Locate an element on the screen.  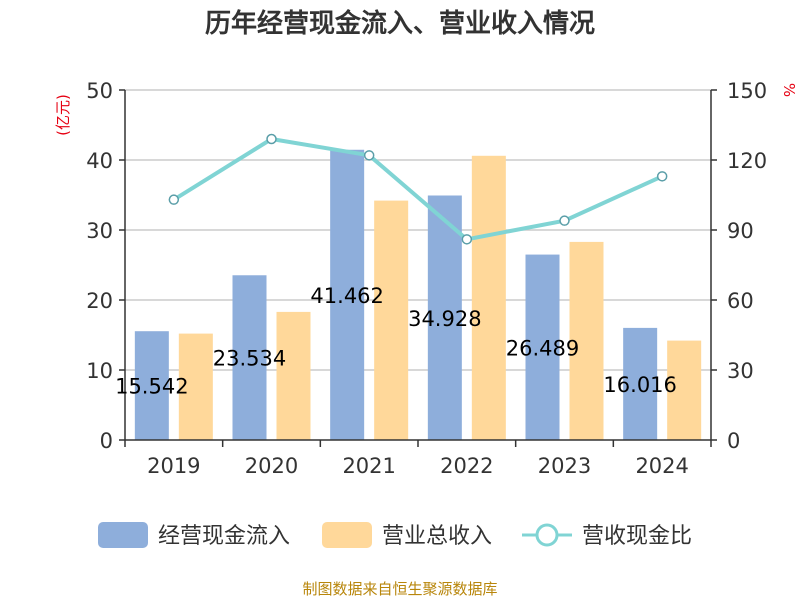
x-tick-label: 2021 is located at coordinates (368, 466).